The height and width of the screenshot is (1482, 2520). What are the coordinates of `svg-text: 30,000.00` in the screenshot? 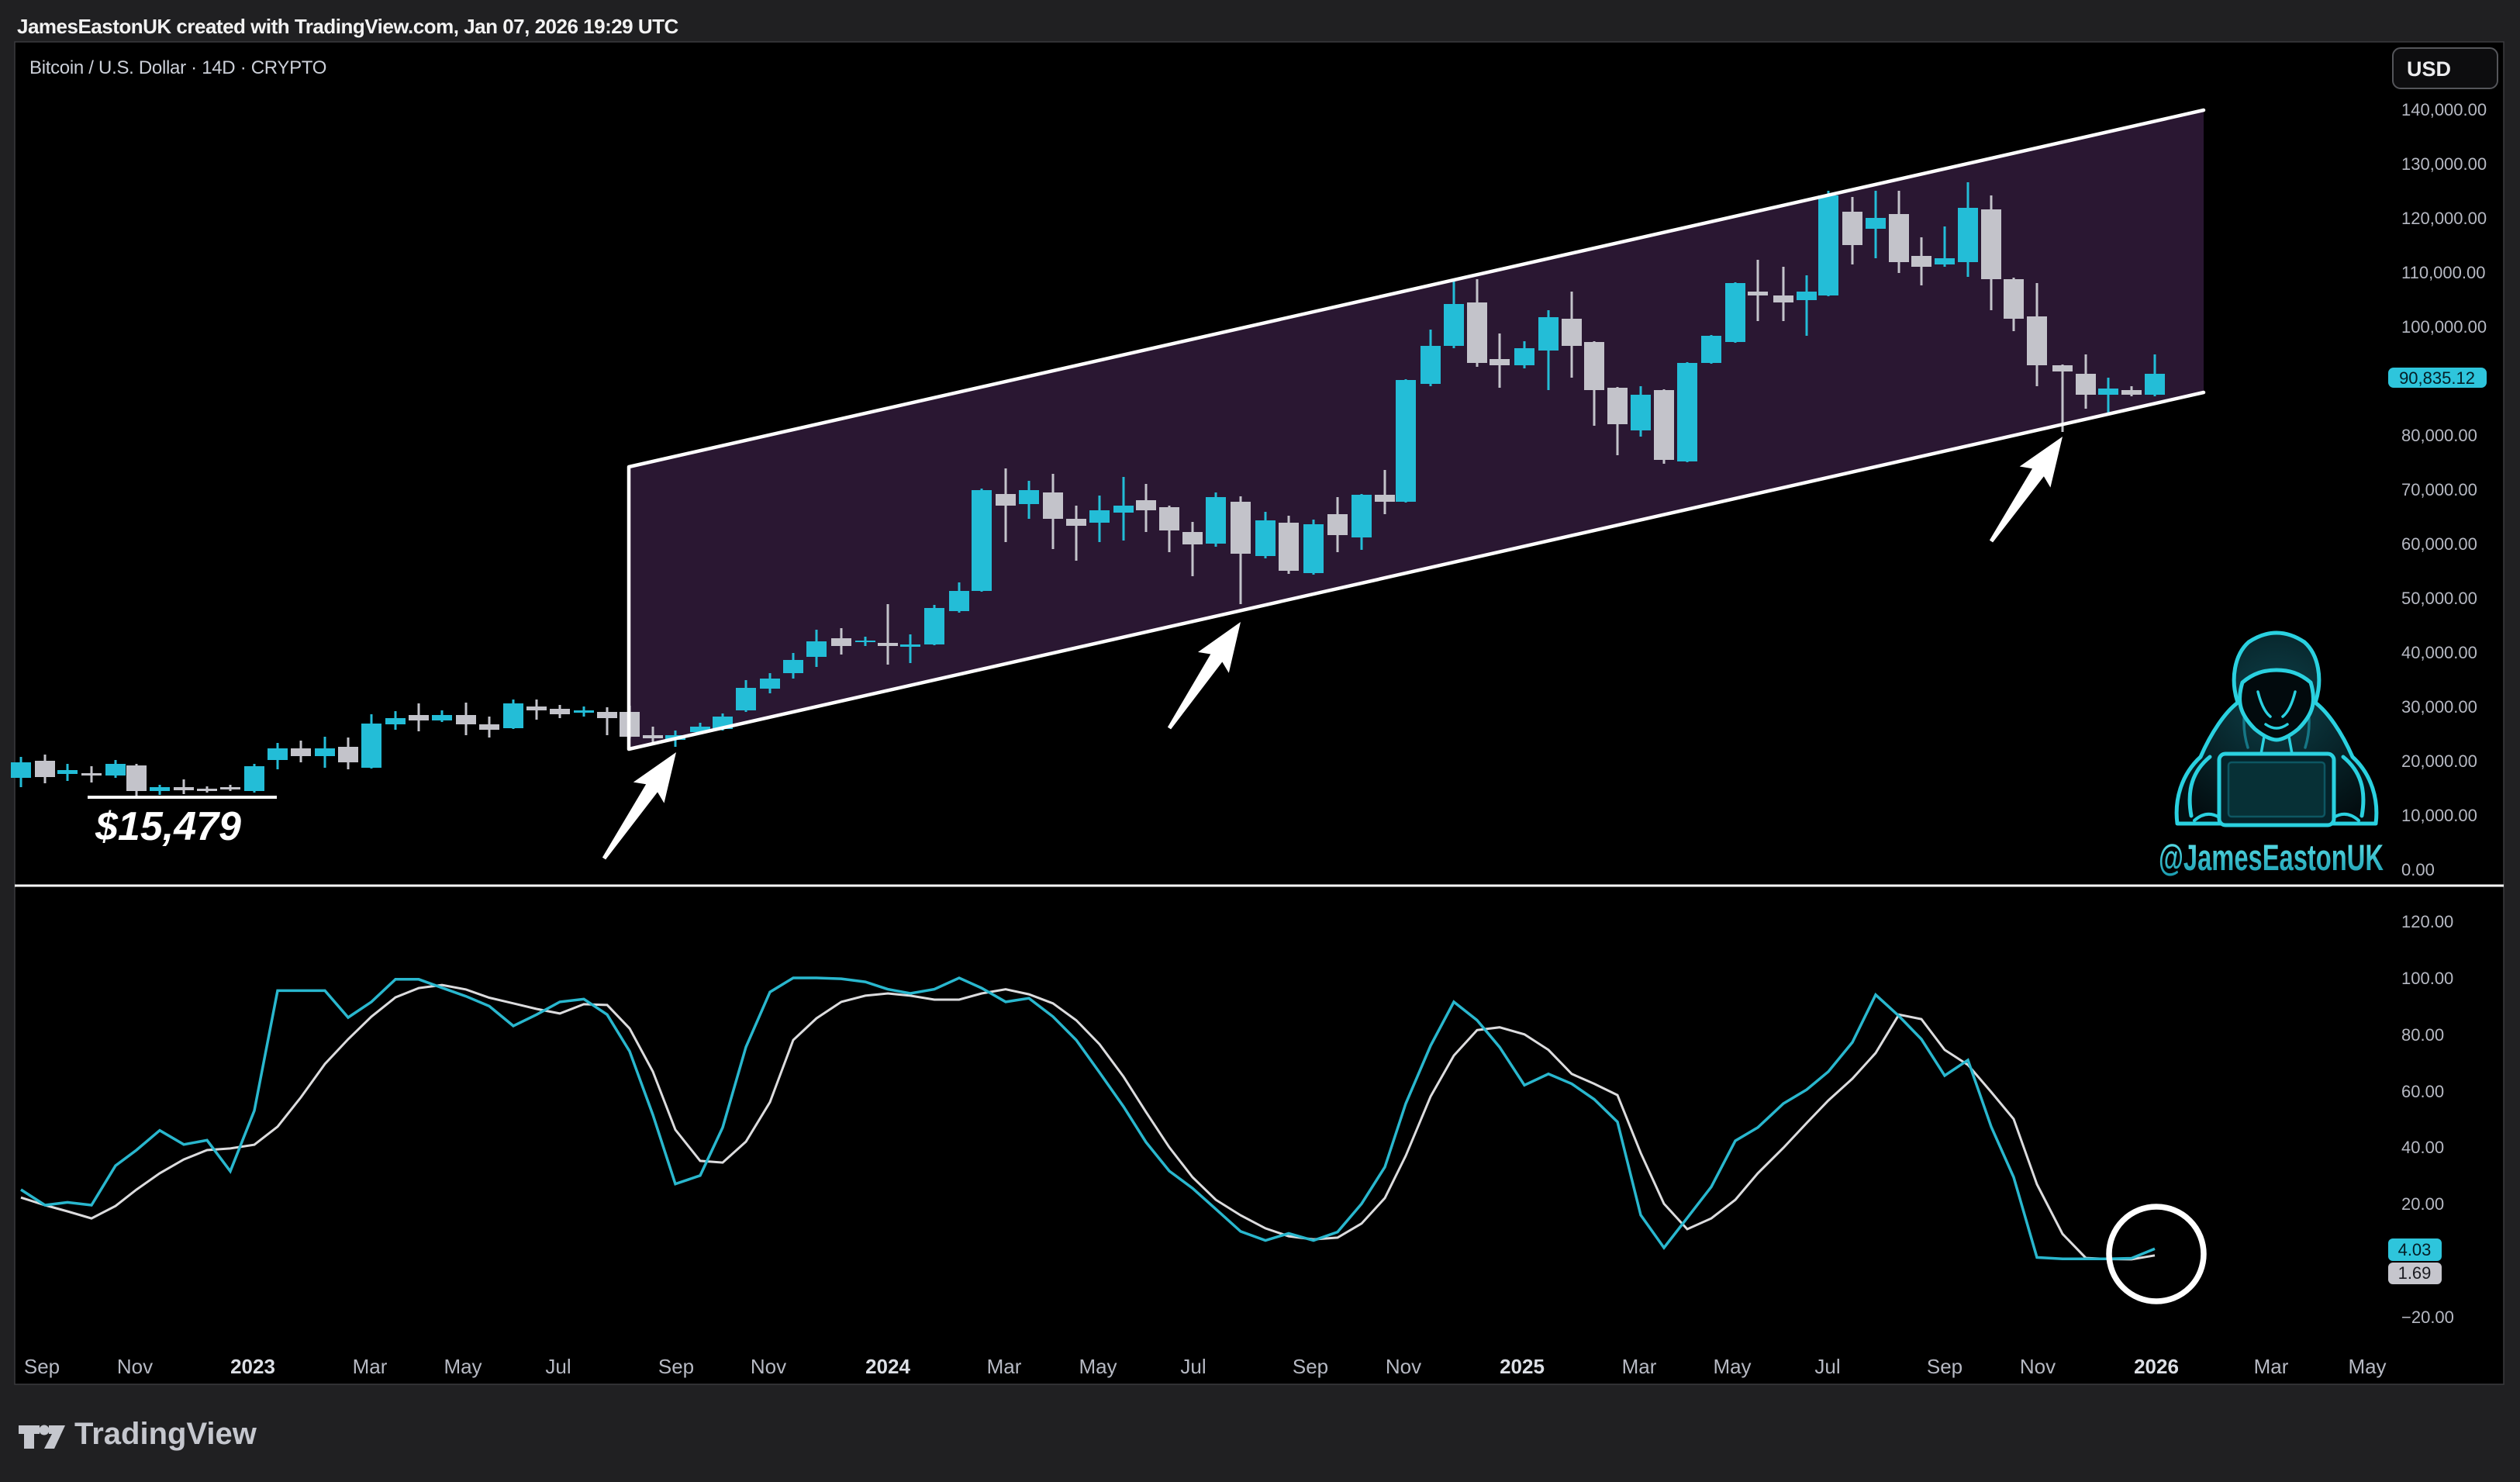 It's located at (2439, 707).